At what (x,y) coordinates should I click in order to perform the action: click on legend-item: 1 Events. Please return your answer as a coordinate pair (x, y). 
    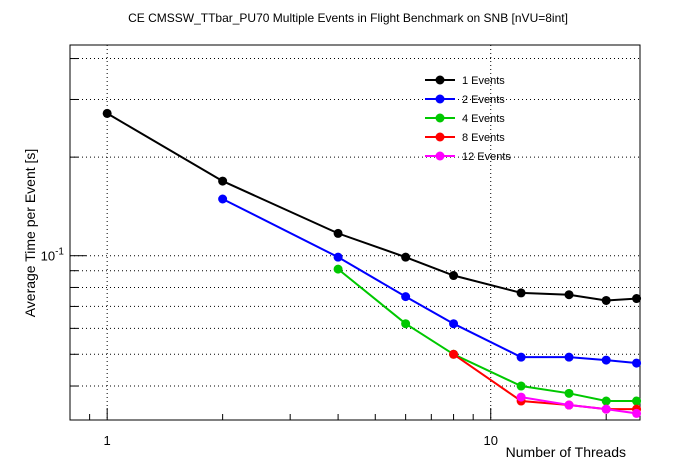
    Looking at the image, I should click on (465, 81).